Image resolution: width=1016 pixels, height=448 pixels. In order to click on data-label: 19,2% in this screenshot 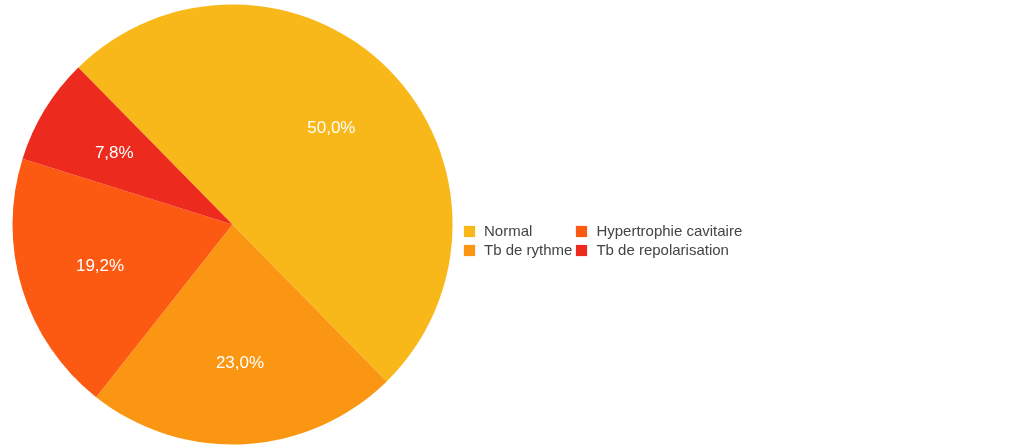, I will do `click(100, 265)`.